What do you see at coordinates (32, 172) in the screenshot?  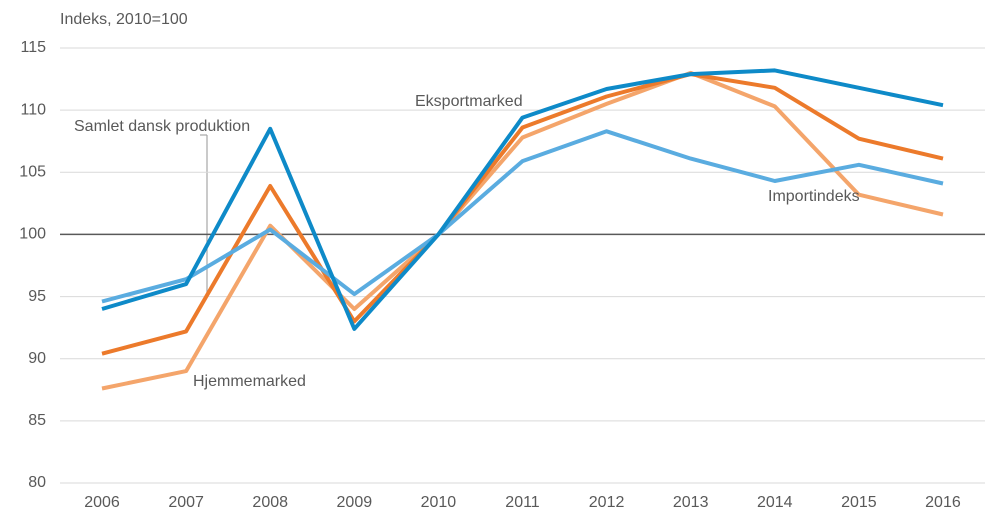 I see `y-tick-label: 105` at bounding box center [32, 172].